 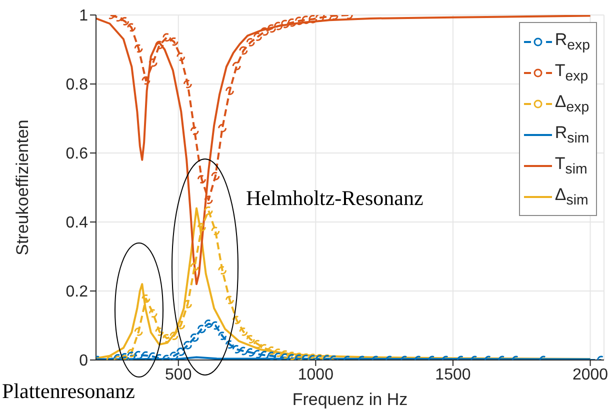 I want to click on y-tick-label: 0, so click(x=83, y=361).